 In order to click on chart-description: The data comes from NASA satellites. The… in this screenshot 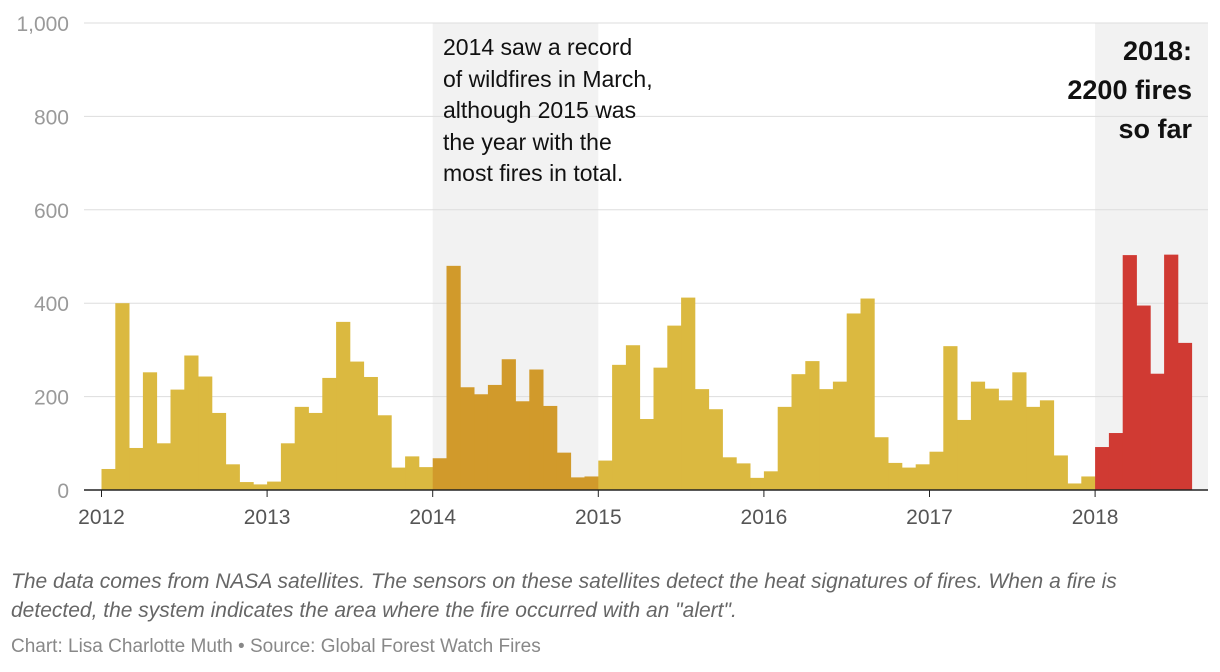, I will do `click(564, 596)`.